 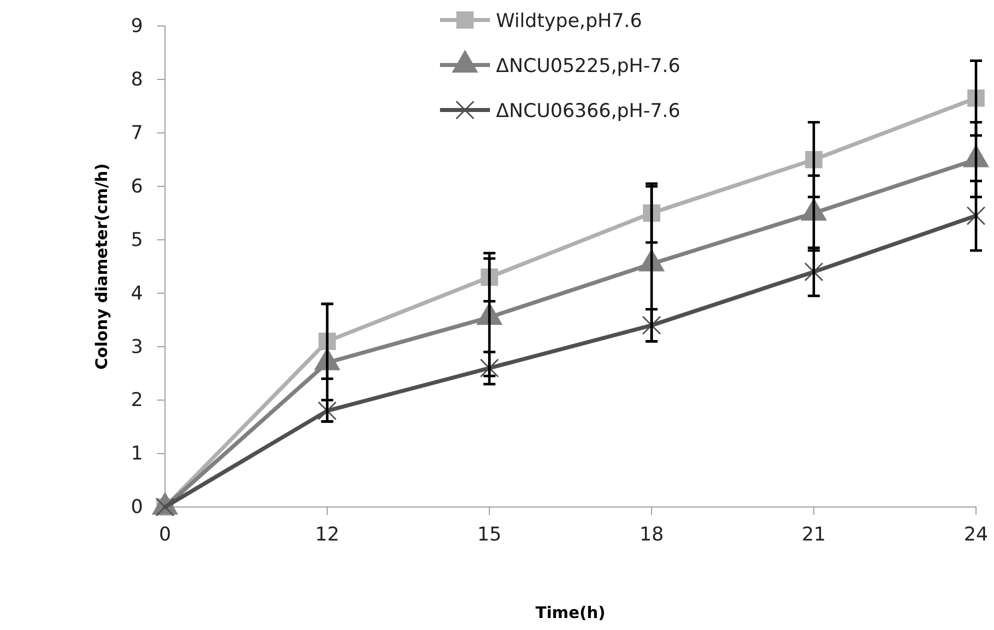 What do you see at coordinates (588, 111) in the screenshot?
I see `legend-label: ΔNCU06366,pH-7.6` at bounding box center [588, 111].